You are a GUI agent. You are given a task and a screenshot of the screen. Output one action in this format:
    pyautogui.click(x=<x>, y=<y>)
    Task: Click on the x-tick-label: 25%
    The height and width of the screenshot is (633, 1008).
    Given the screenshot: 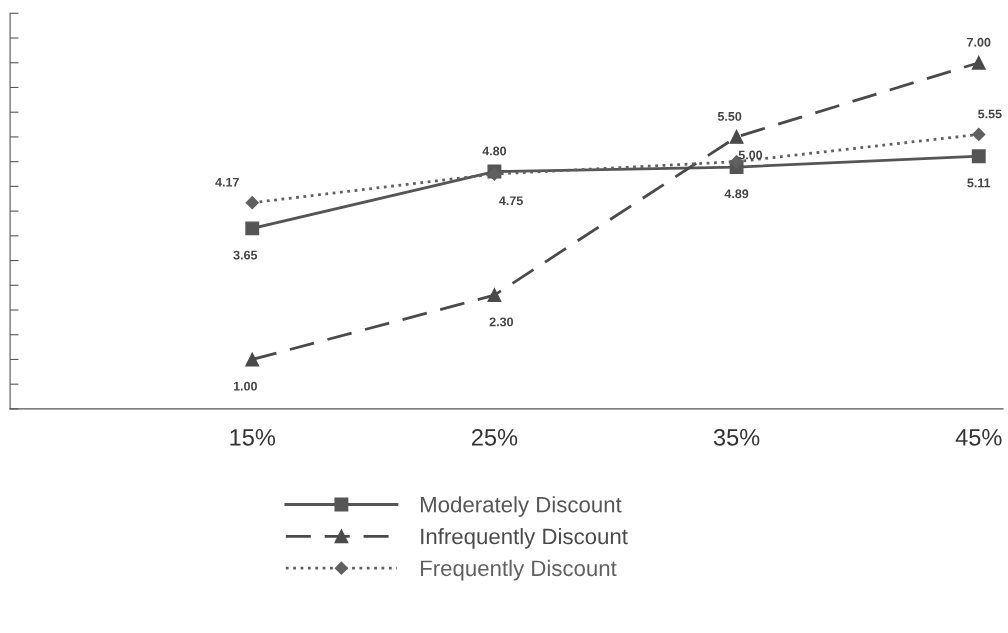 What is the action you would take?
    pyautogui.click(x=494, y=437)
    